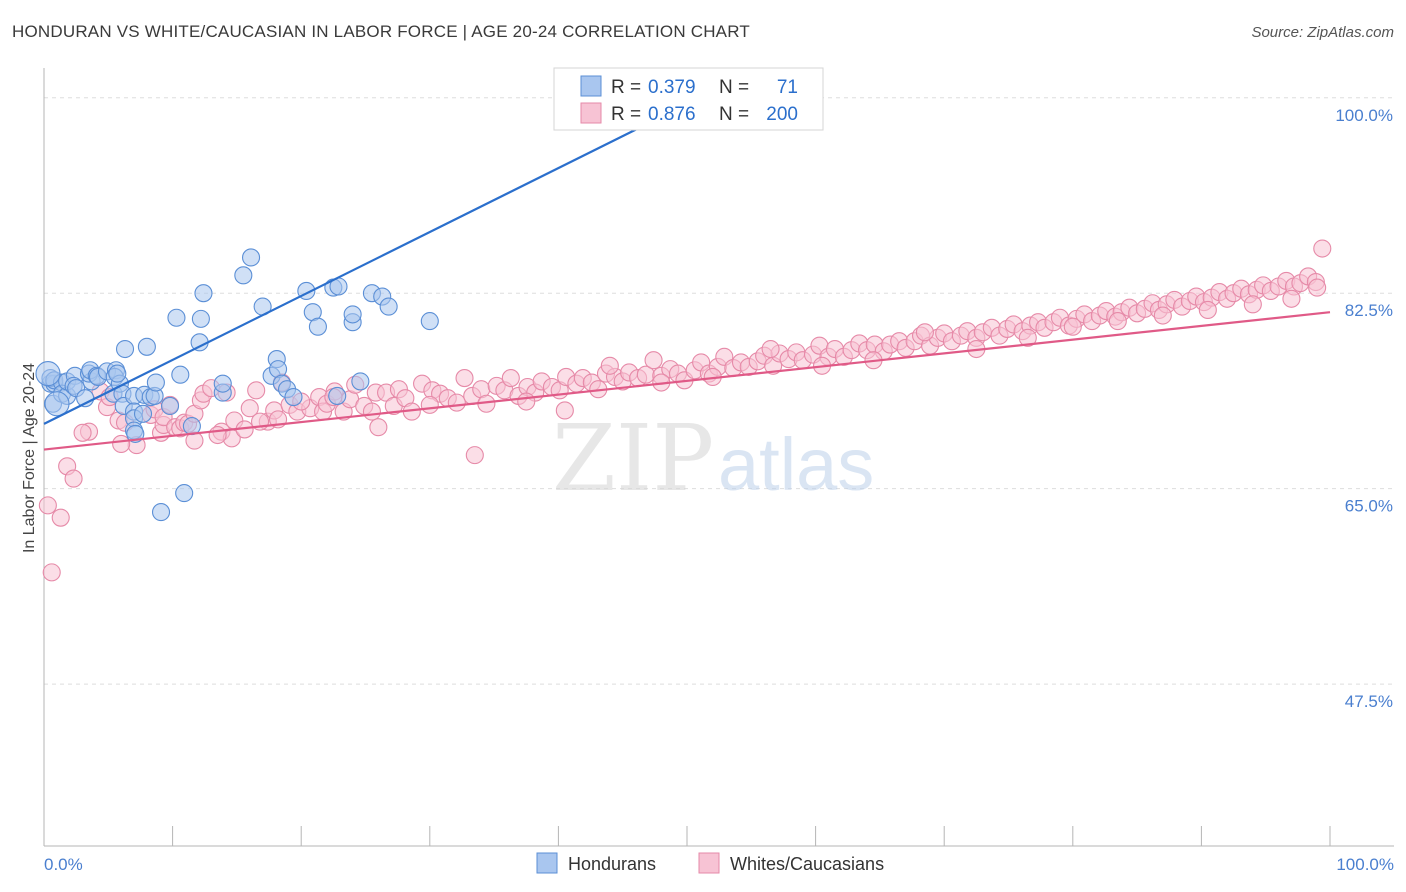 The width and height of the screenshot is (1406, 892). Describe the element at coordinates (672, 114) in the screenshot. I see `stats-legend-r-value-whites: 0.876` at that location.